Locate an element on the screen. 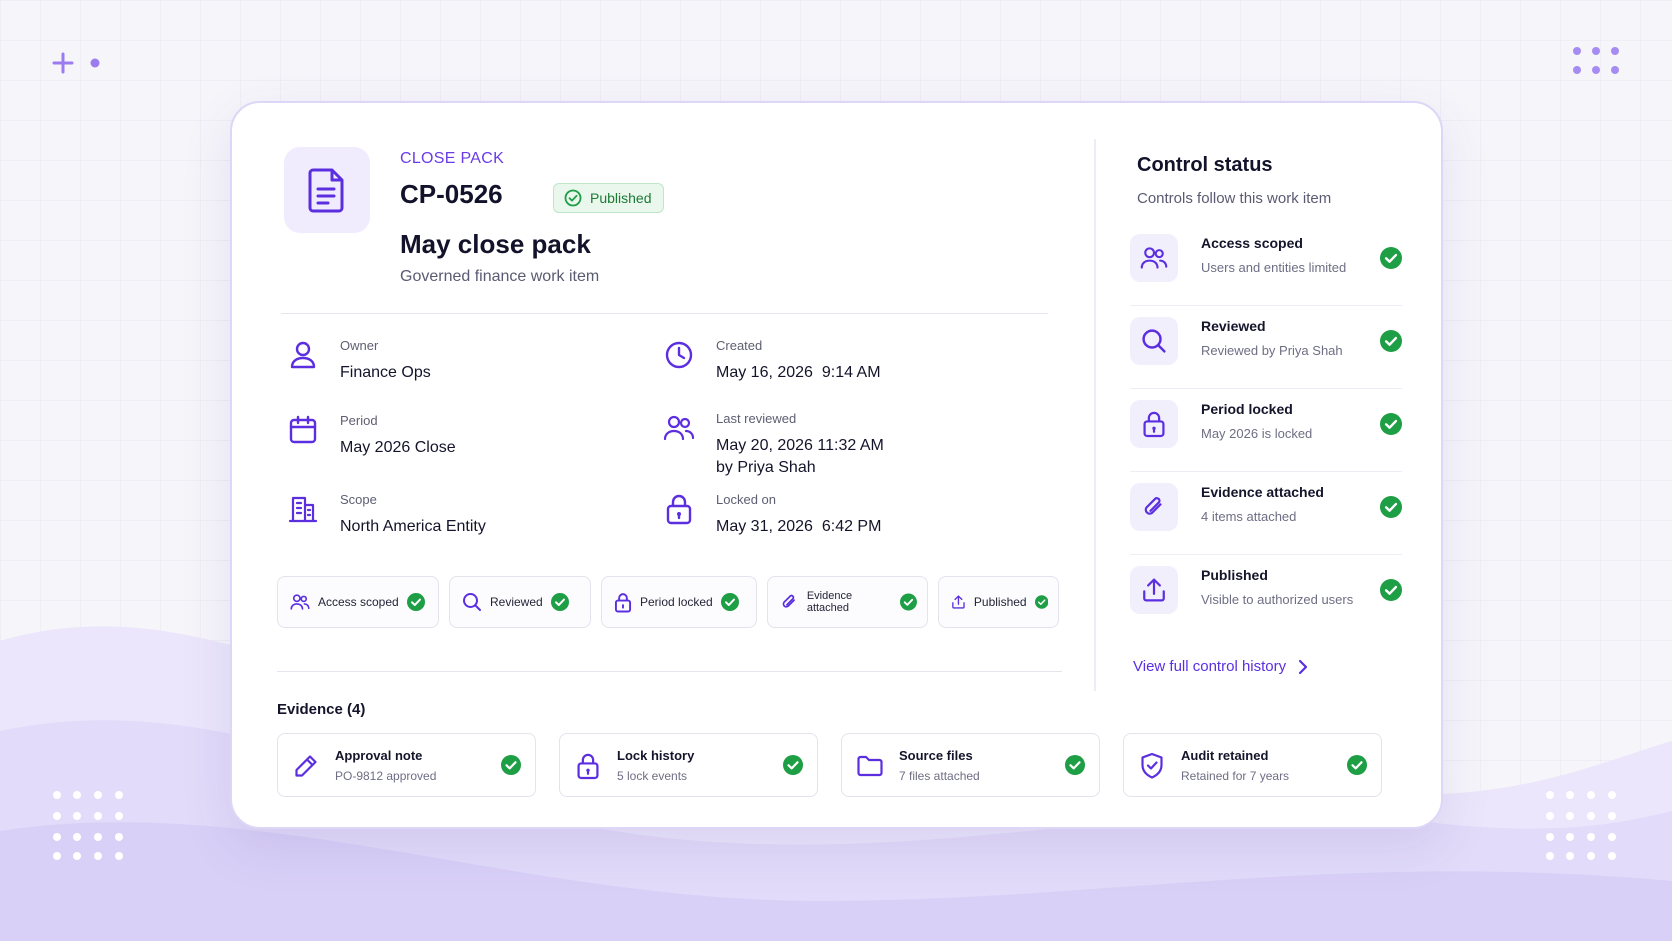  chip-label: Period locked is located at coordinates (676, 602).